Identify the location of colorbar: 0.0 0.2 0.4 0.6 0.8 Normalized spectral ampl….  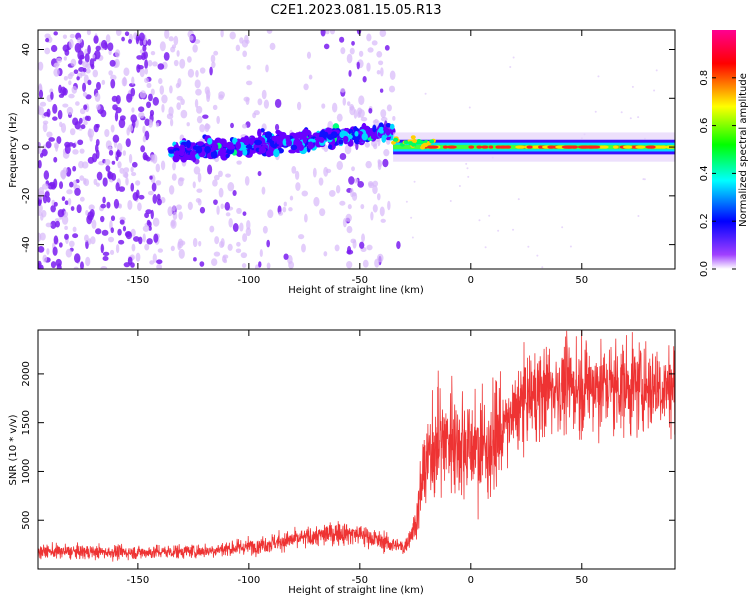
(724, 153).